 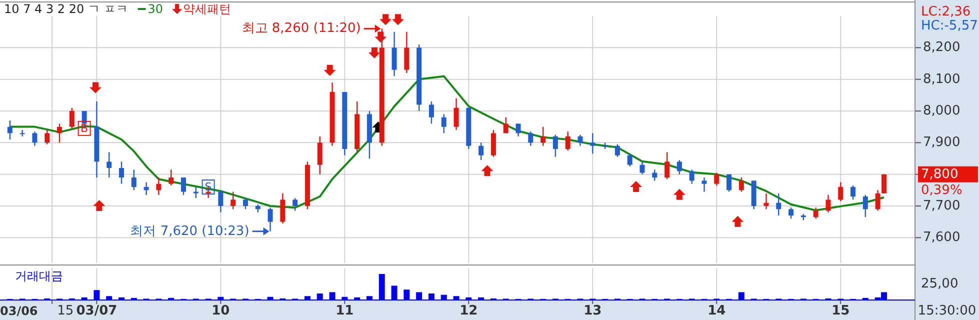 I want to click on annotation: 최고 8,260 (11:20), so click(x=301, y=28).